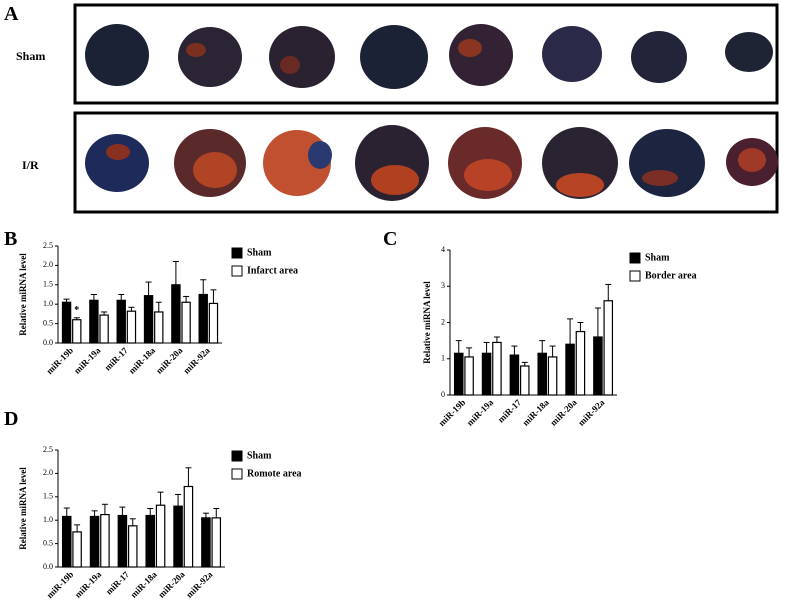 Image resolution: width=790 pixels, height=600 pixels. What do you see at coordinates (443, 358) in the screenshot?
I see `y-tick-label: 1` at bounding box center [443, 358].